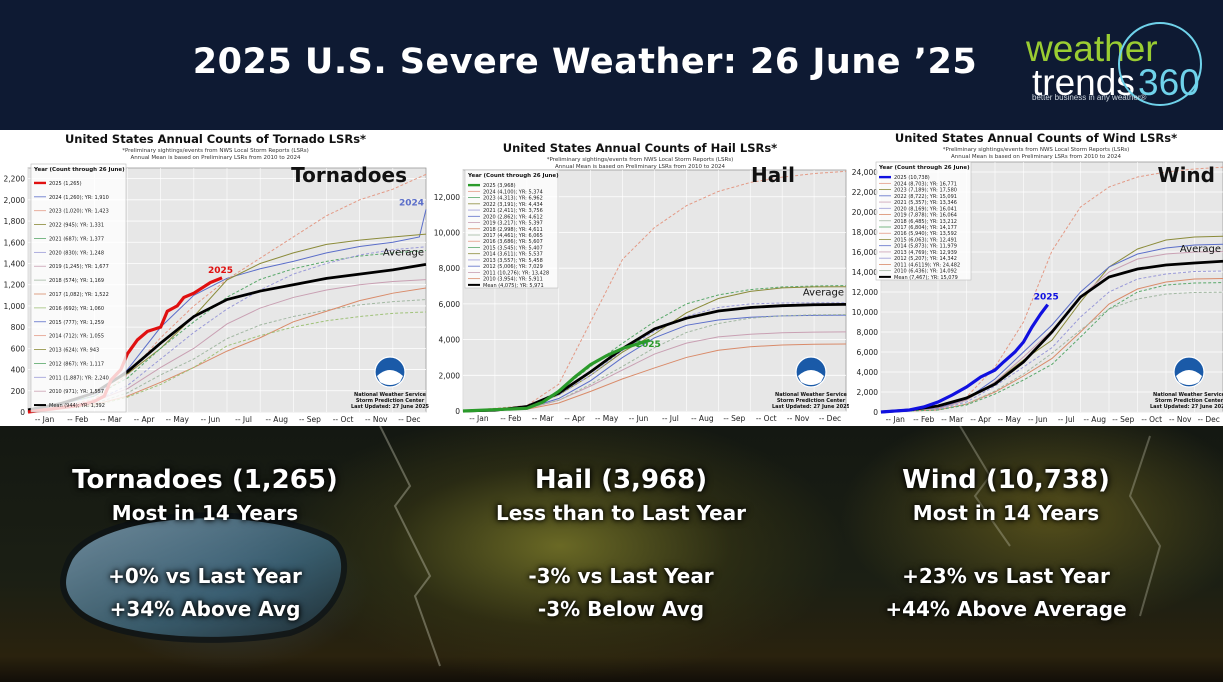 Image resolution: width=1223 pixels, height=682 pixels. Describe the element at coordinates (925, 259) in the screenshot. I see `legend-label: 2012 (5,207); YR: 14,342` at that location.